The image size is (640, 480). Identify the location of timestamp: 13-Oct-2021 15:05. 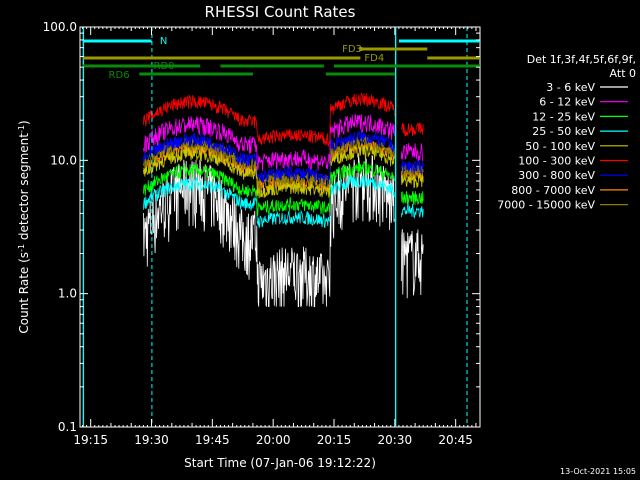
(598, 471).